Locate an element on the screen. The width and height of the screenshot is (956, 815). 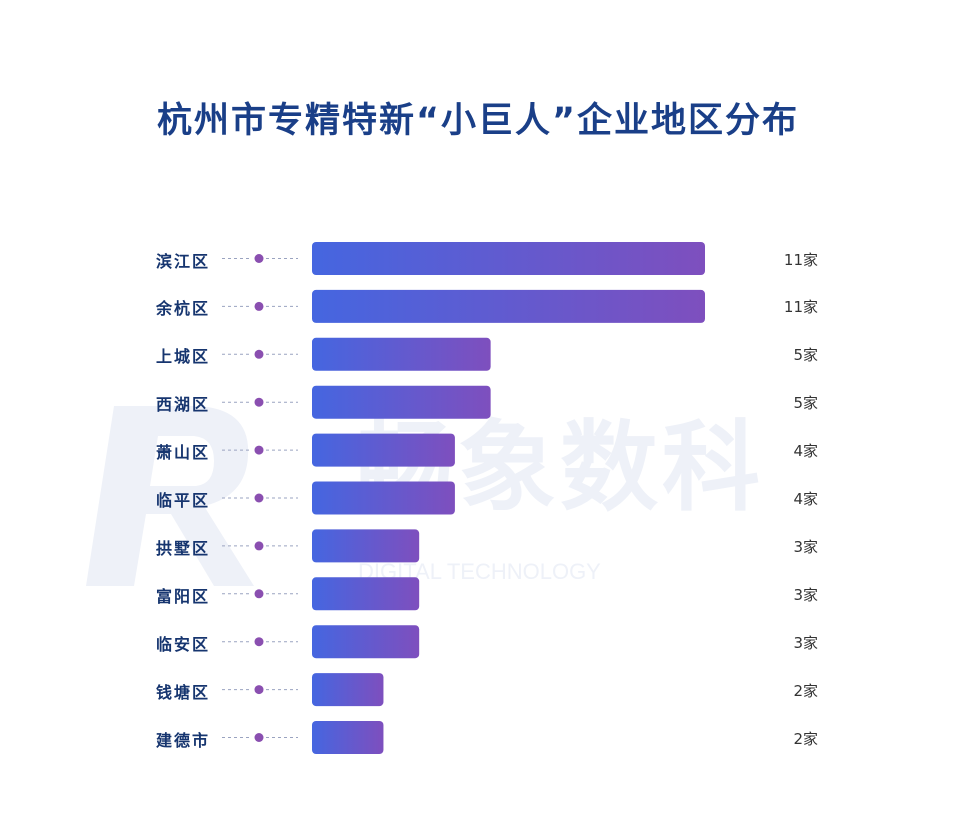
category-label: 萧山区 is located at coordinates (182, 453).